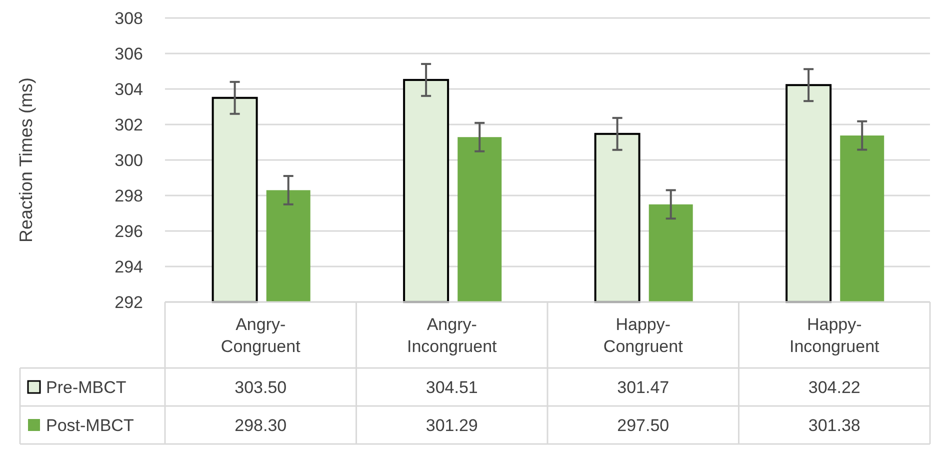 This screenshot has height=452, width=935. I want to click on y-tick-label: 296, so click(128, 231).